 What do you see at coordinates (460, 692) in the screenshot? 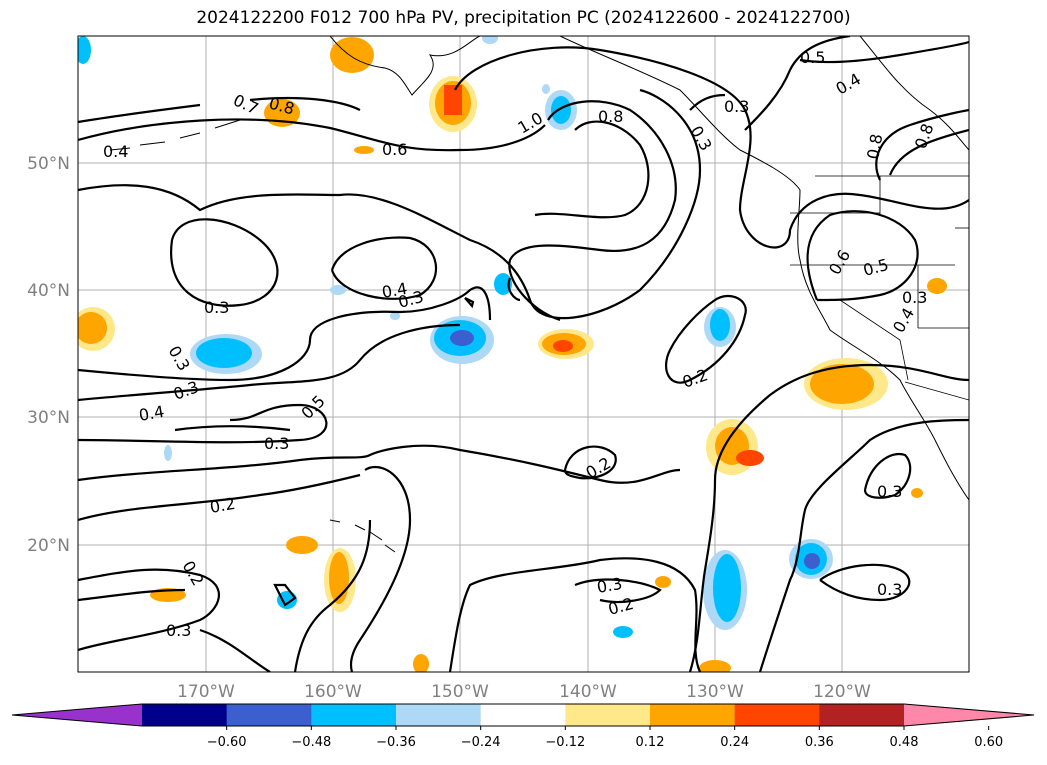
I see `lon-tick-label: 150°W` at bounding box center [460, 692].